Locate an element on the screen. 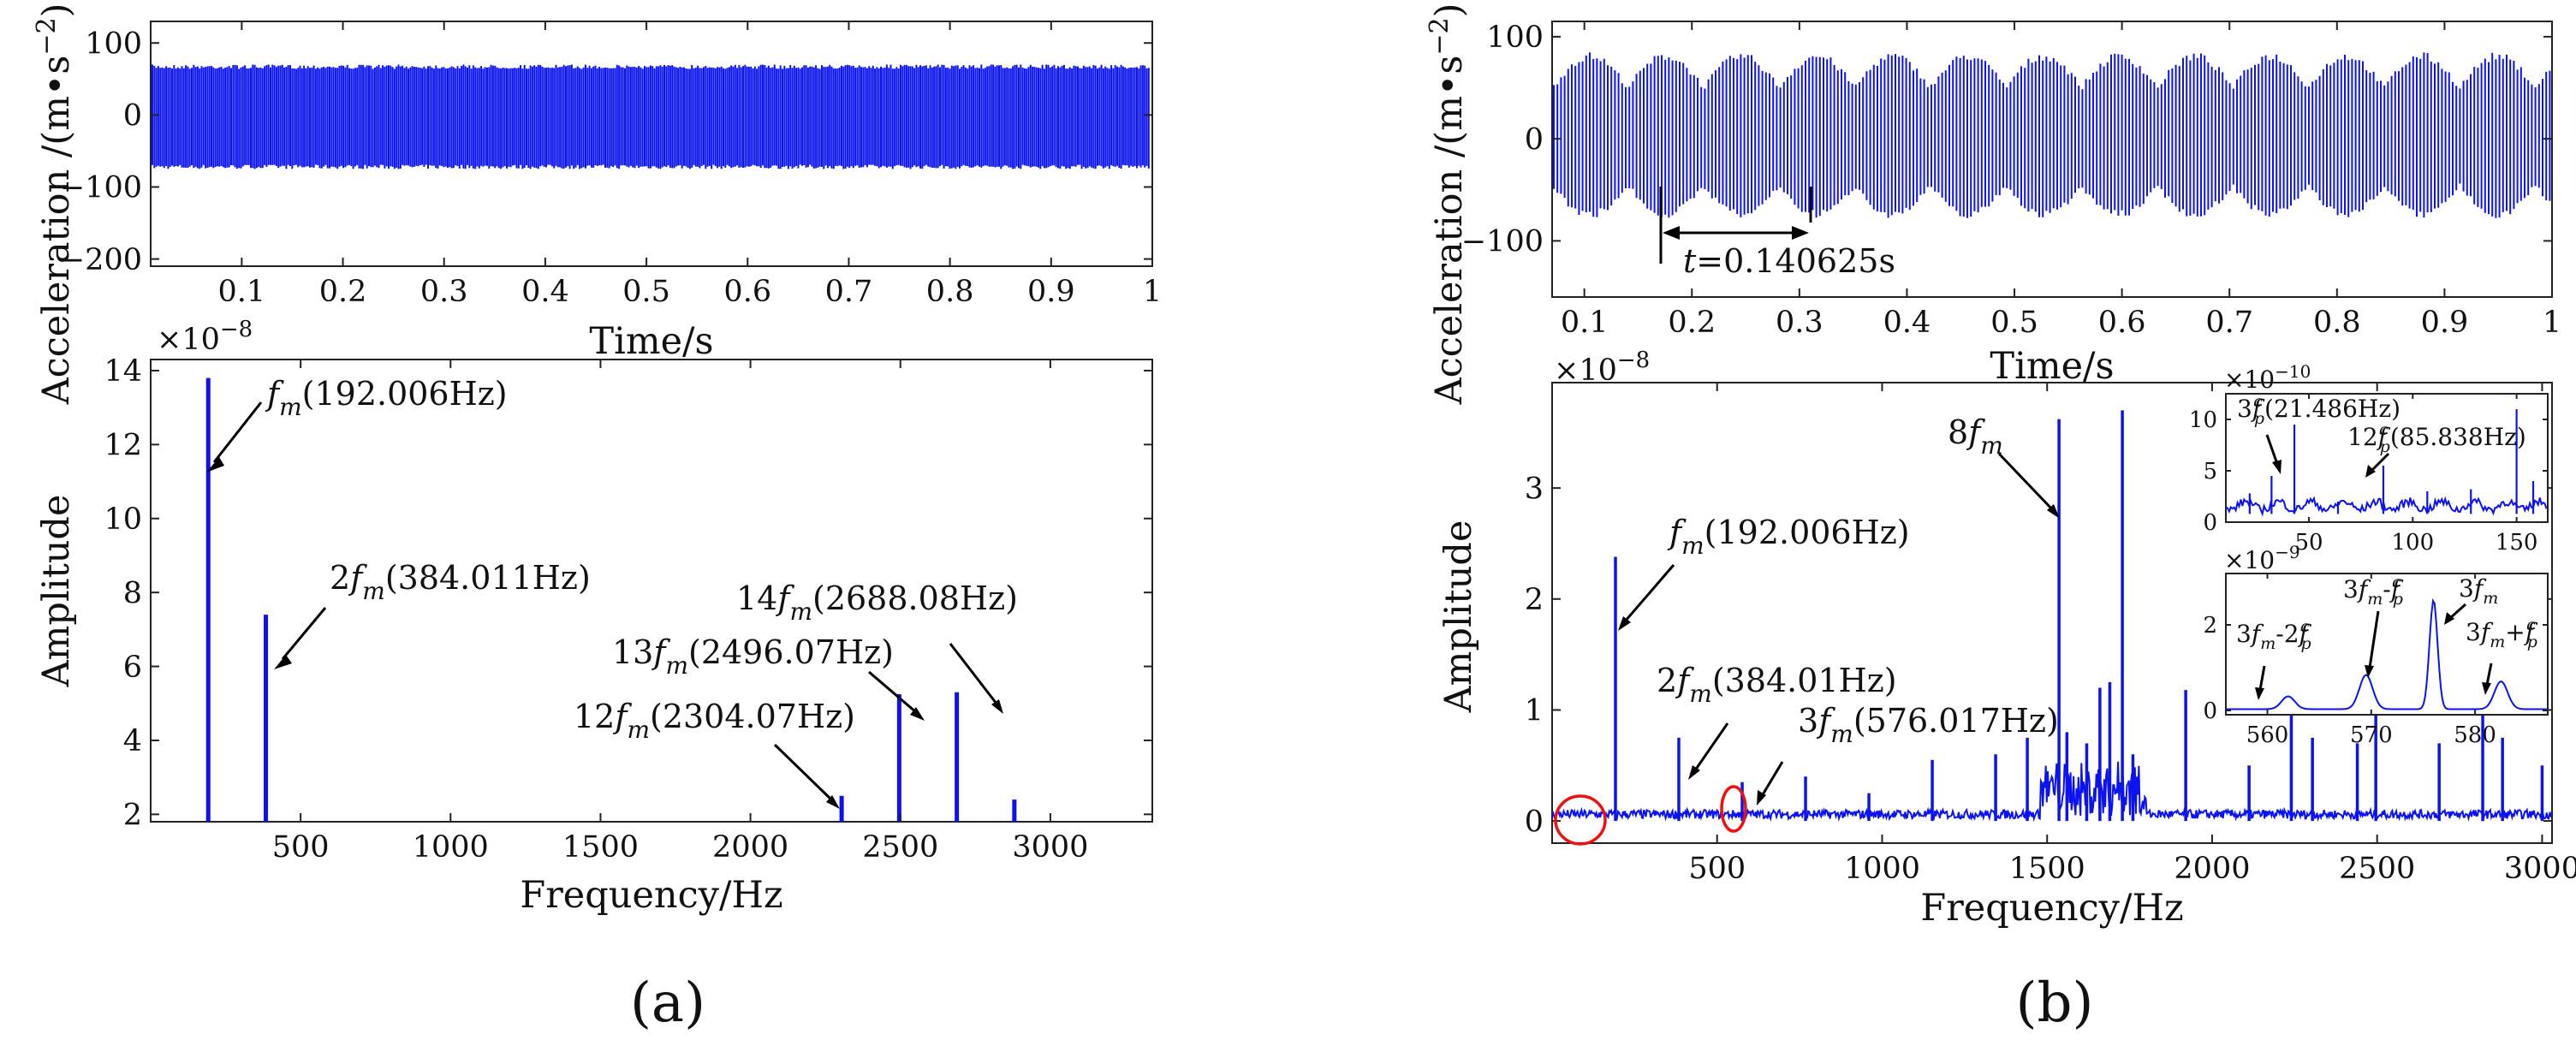  svg-text: t=0.140625s is located at coordinates (1789, 261).